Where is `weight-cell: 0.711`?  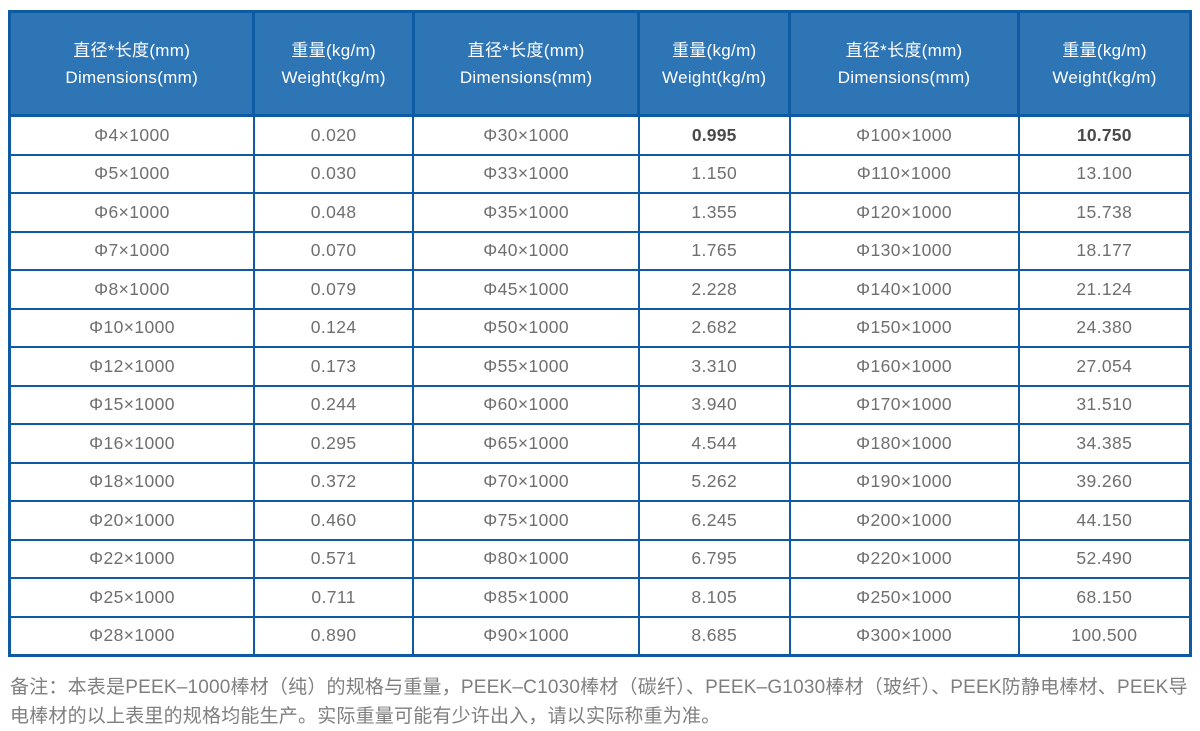
weight-cell: 0.711 is located at coordinates (333, 597).